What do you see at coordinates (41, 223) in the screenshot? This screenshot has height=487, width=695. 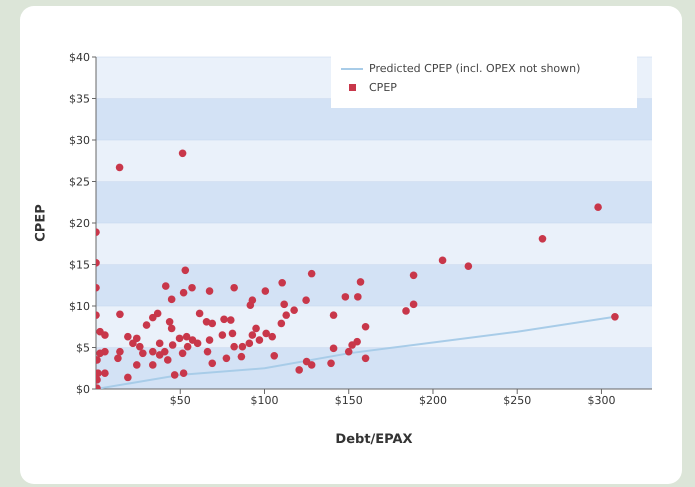 I see `y-axis-title: CPEP` at bounding box center [41, 223].